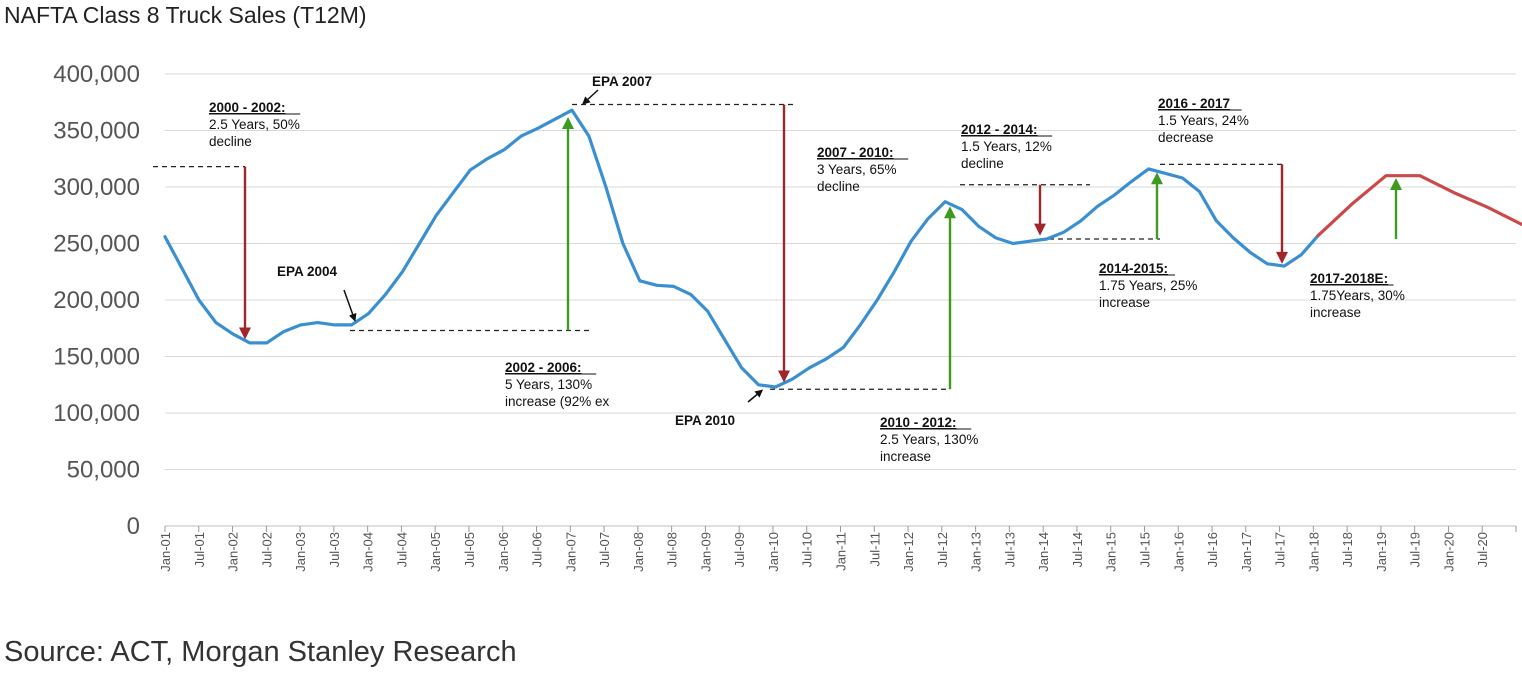  Describe the element at coordinates (1482, 549) in the screenshot. I see `x-tick-label: Jul-20` at that location.